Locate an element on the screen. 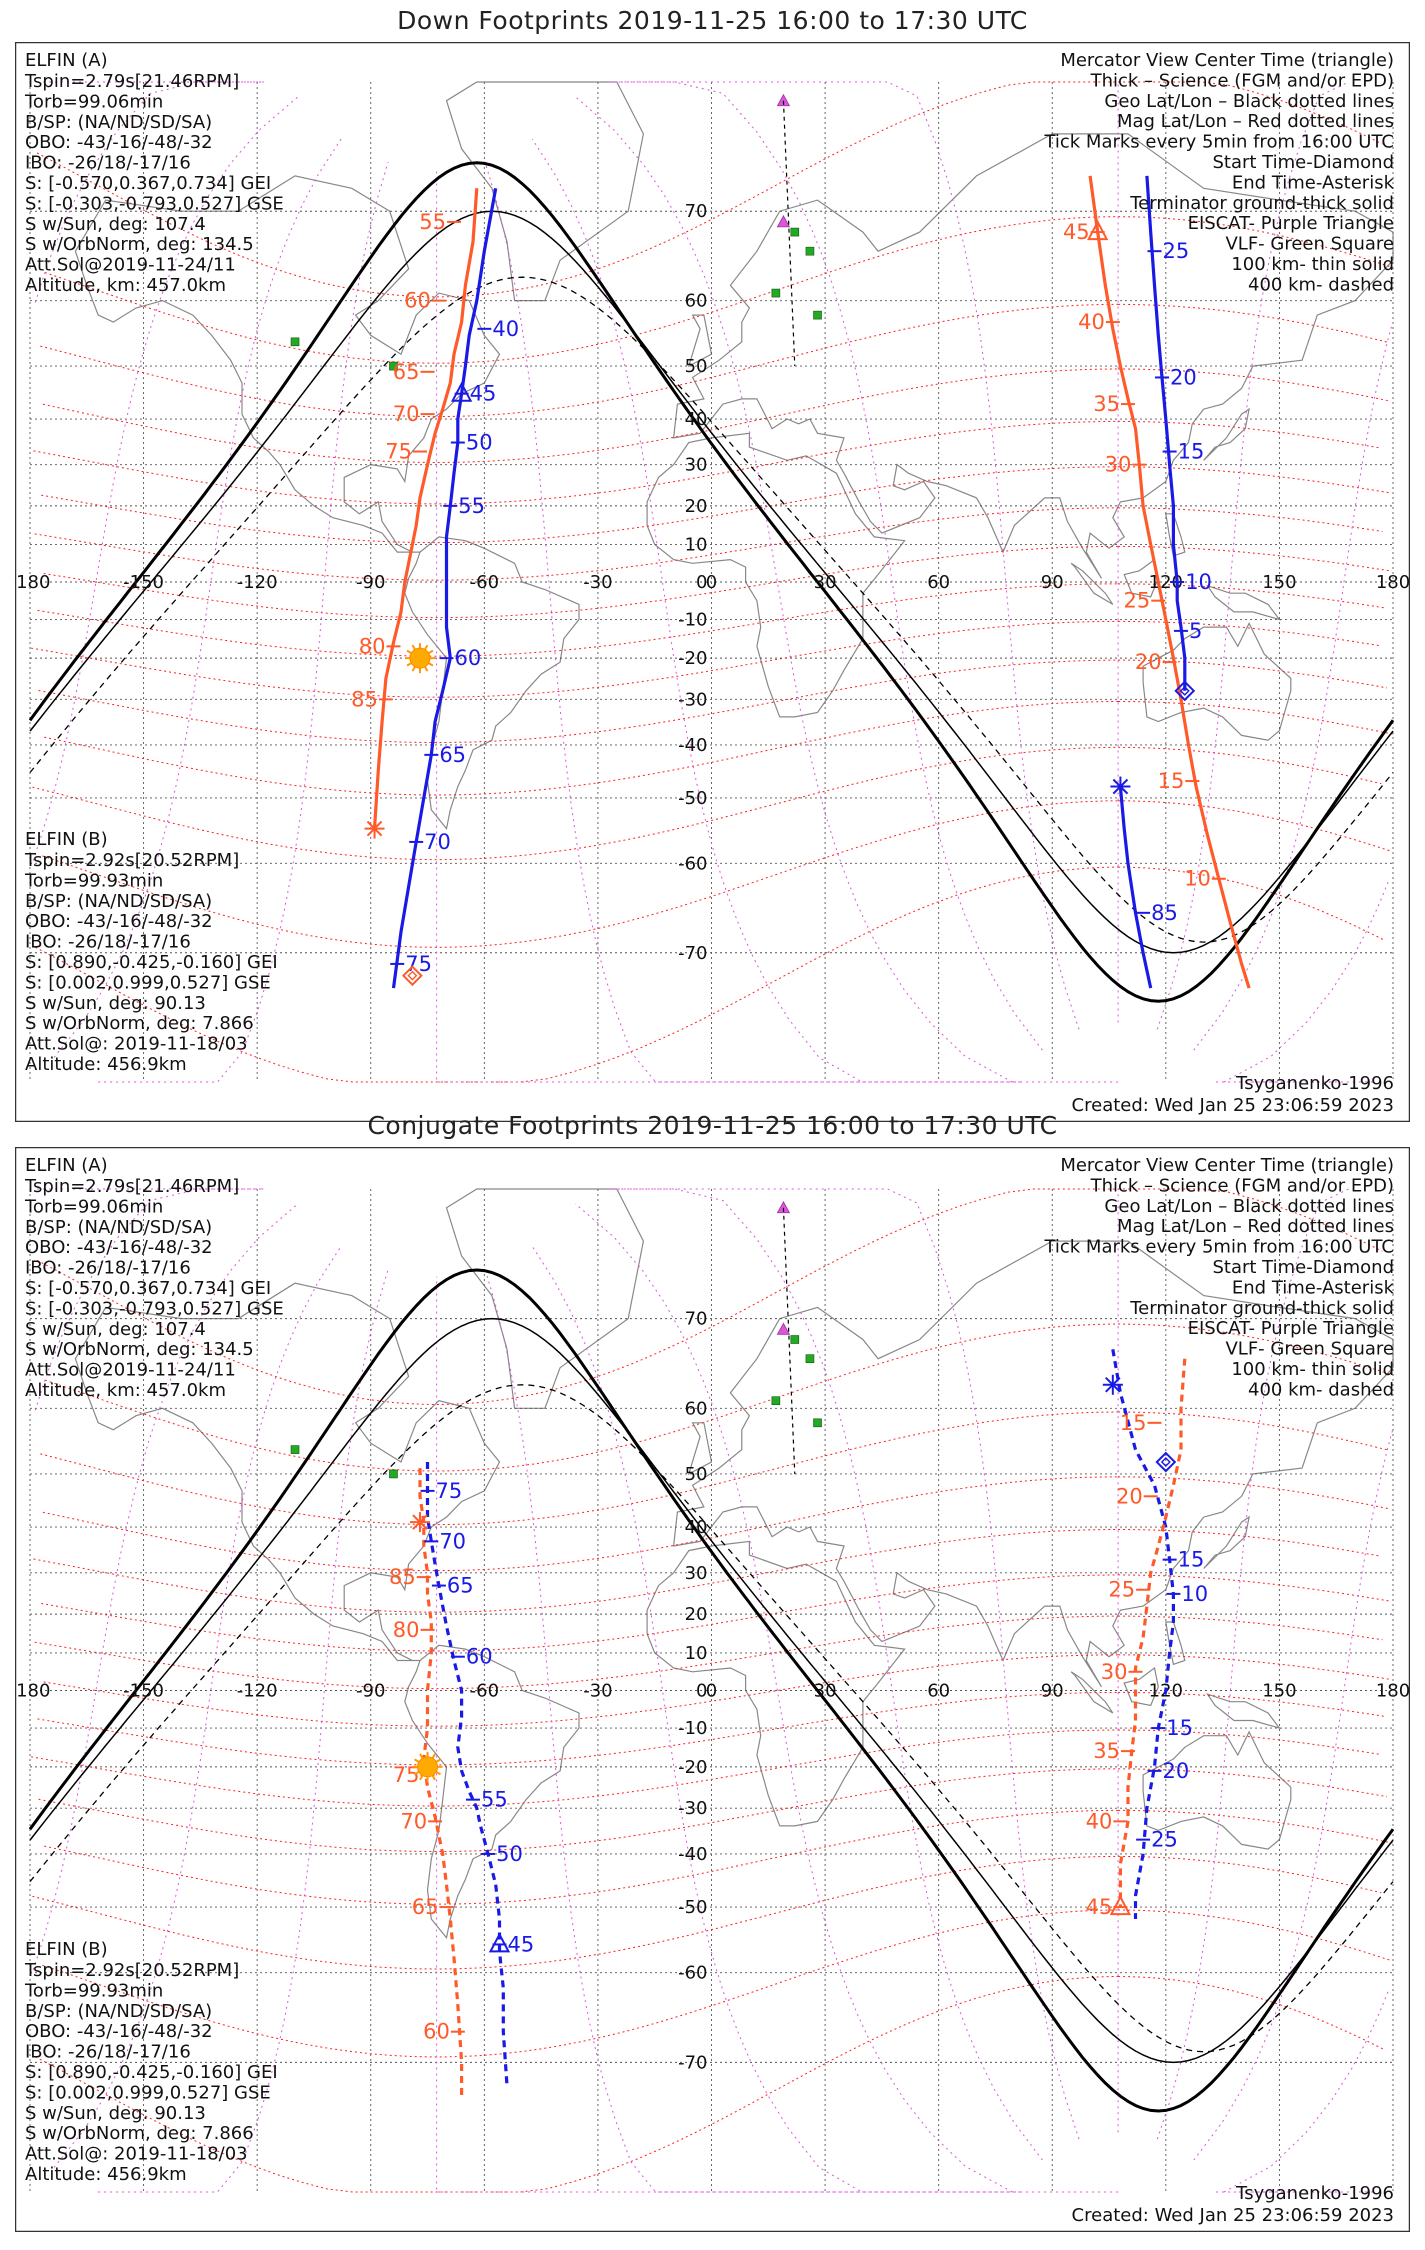 The width and height of the screenshot is (1425, 2250). legend-item: Terminator ground-thick solid is located at coordinates (1261, 203).